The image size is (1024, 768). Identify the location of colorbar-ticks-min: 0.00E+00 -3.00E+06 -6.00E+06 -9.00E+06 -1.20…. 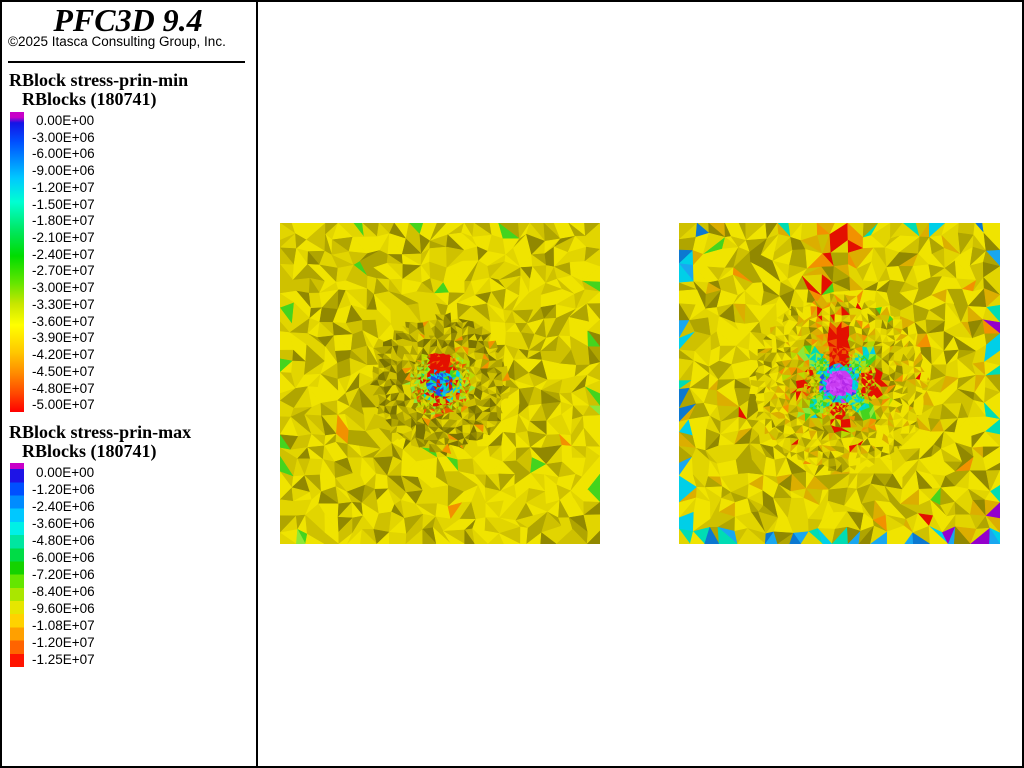
(63, 263).